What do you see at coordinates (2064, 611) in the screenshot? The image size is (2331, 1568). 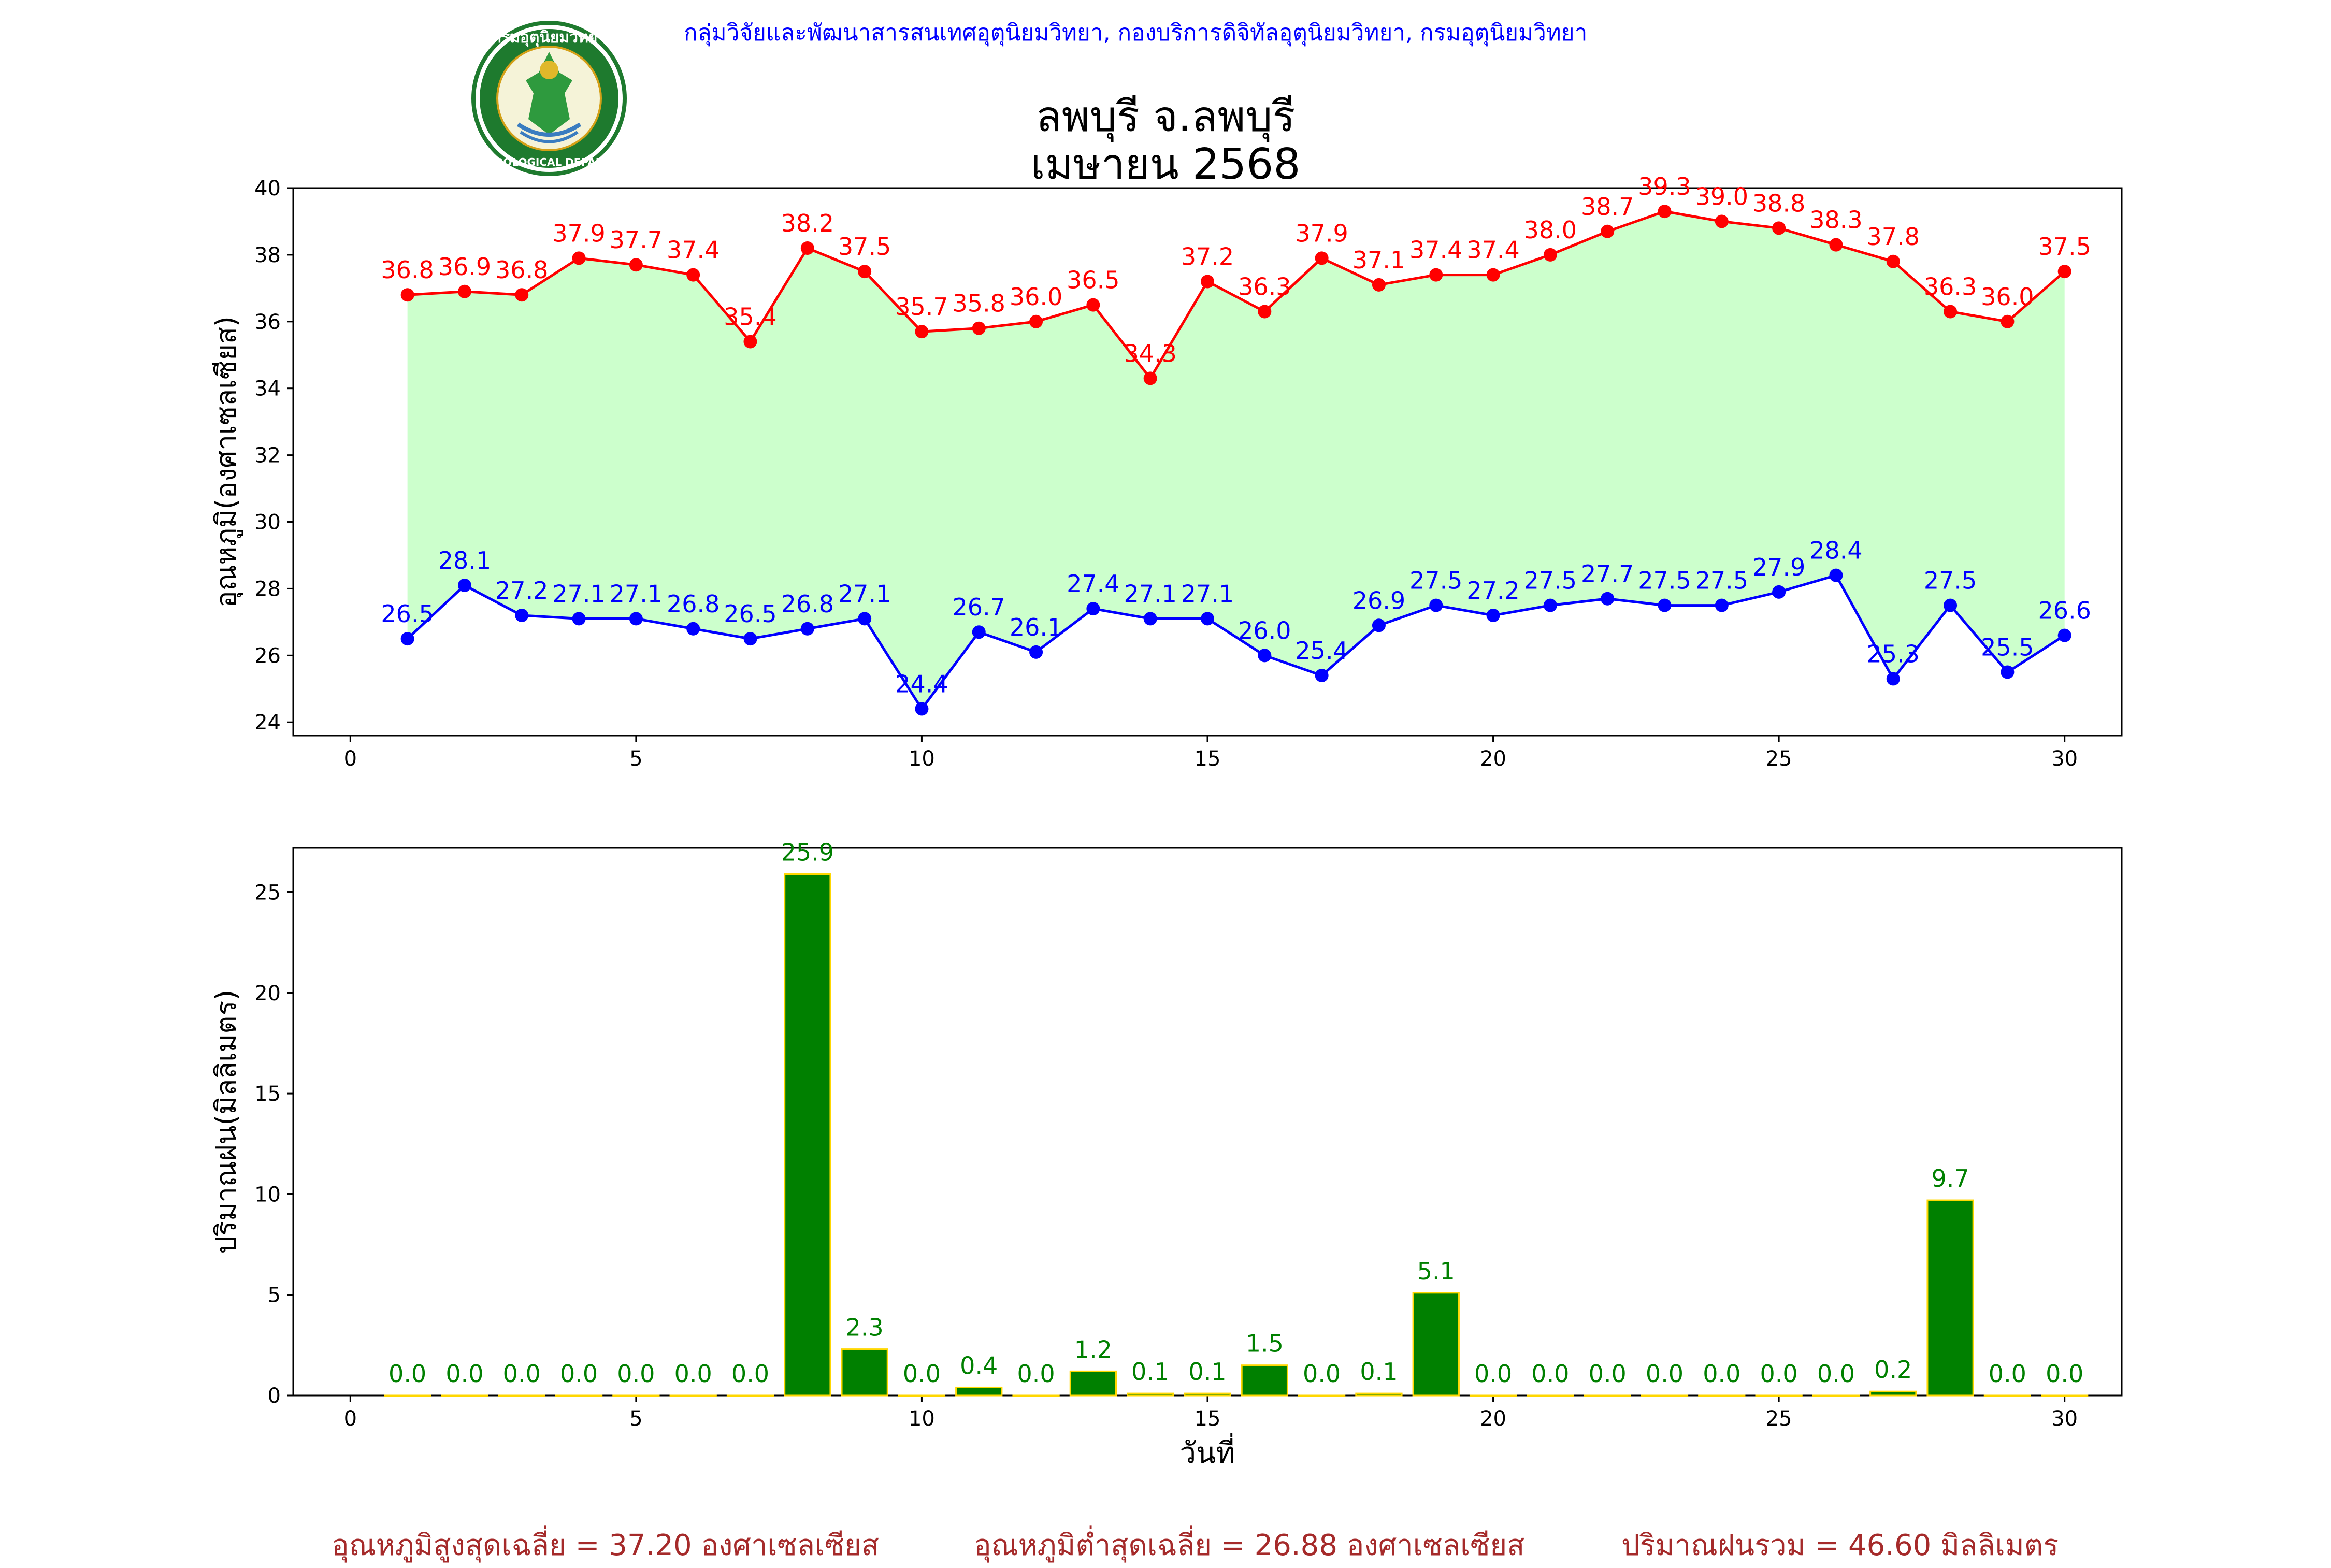 I see `min-temperature-label: 26.6` at bounding box center [2064, 611].